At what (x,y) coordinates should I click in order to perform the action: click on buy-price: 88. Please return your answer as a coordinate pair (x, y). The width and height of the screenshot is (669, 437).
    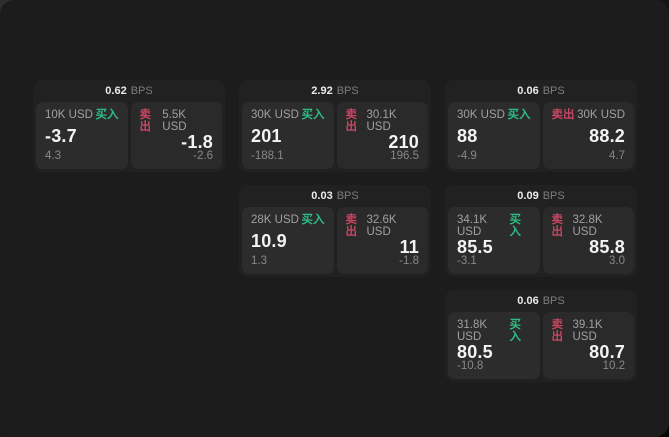
    Looking at the image, I should click on (467, 136).